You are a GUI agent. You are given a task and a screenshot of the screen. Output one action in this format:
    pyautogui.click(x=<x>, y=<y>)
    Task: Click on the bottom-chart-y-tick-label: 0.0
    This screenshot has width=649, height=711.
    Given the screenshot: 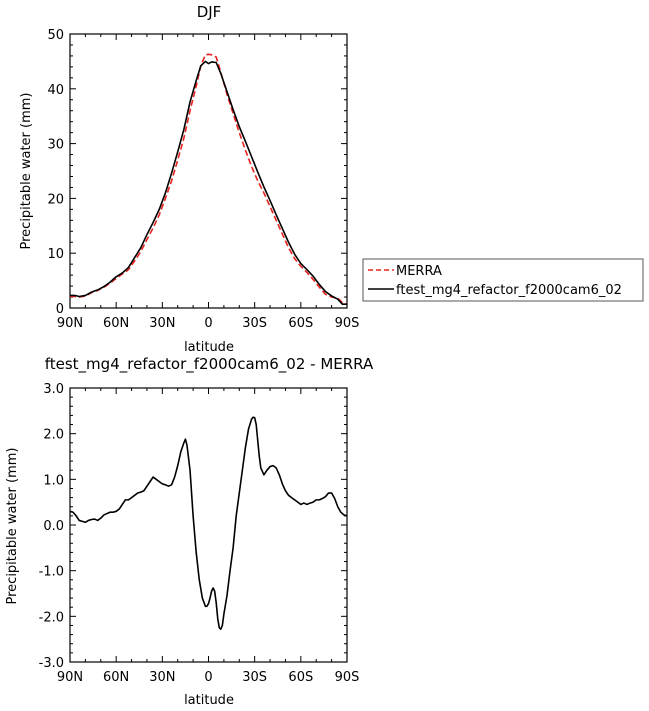 What is the action you would take?
    pyautogui.click(x=53, y=526)
    